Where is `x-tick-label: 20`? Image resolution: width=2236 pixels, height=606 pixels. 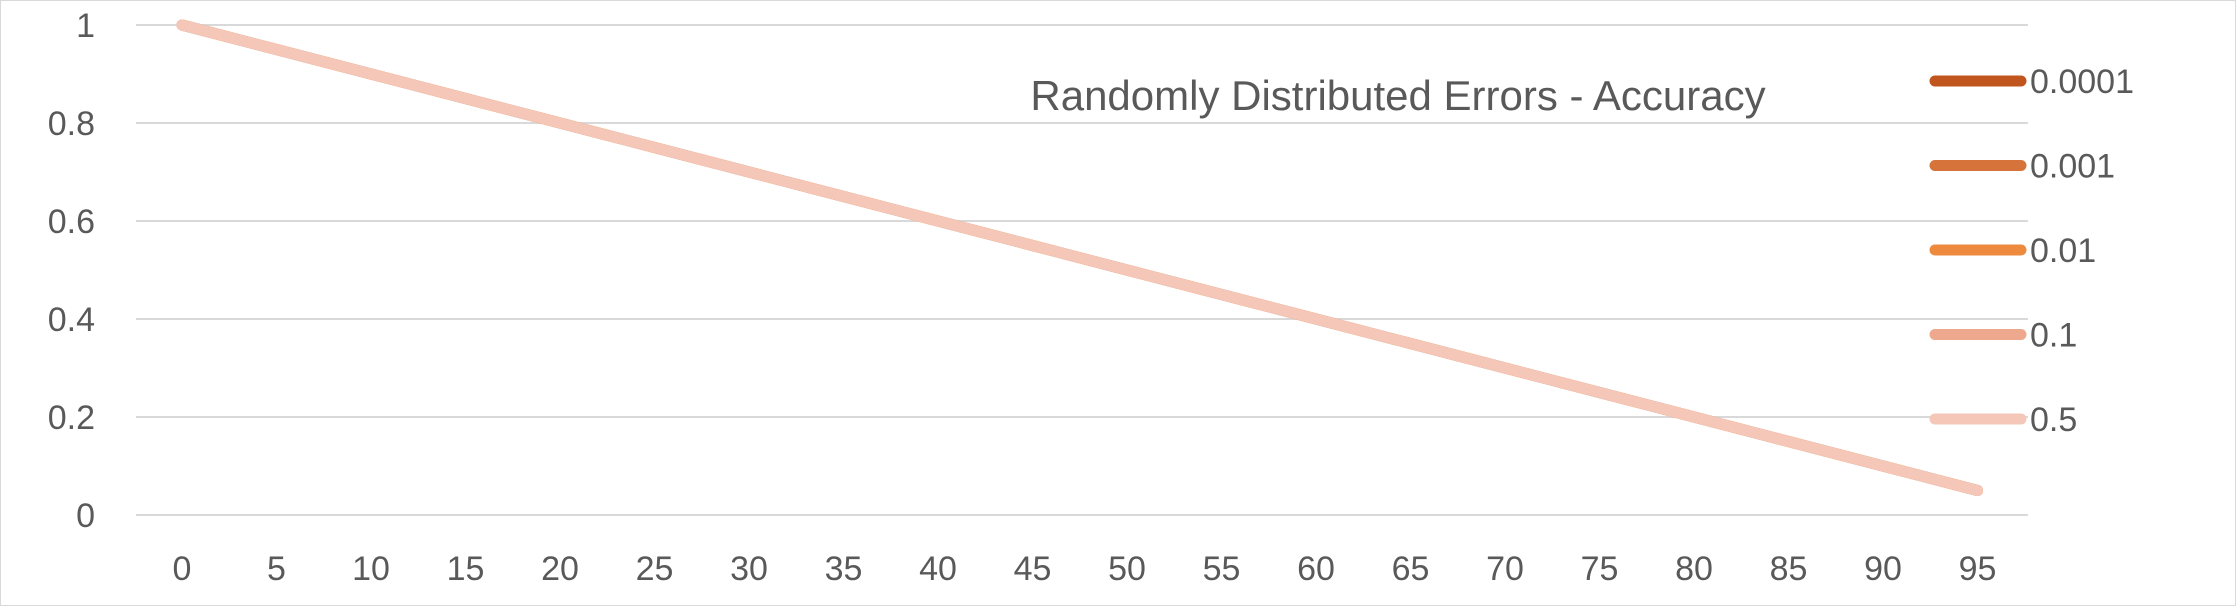 x-tick-label: 20 is located at coordinates (560, 569).